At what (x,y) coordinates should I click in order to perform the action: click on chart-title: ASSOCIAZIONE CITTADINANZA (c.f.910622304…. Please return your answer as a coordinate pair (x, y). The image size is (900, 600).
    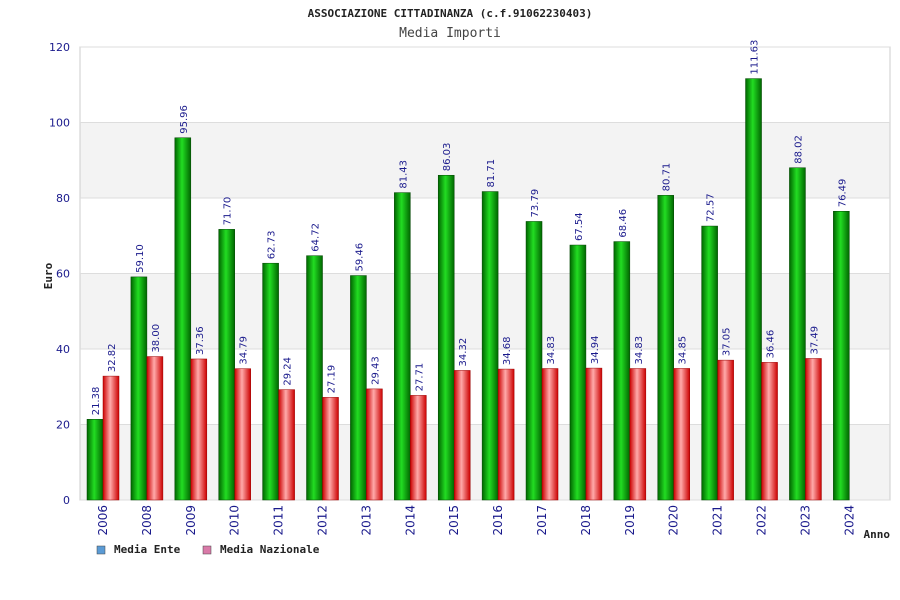
    Looking at the image, I should click on (450, 13).